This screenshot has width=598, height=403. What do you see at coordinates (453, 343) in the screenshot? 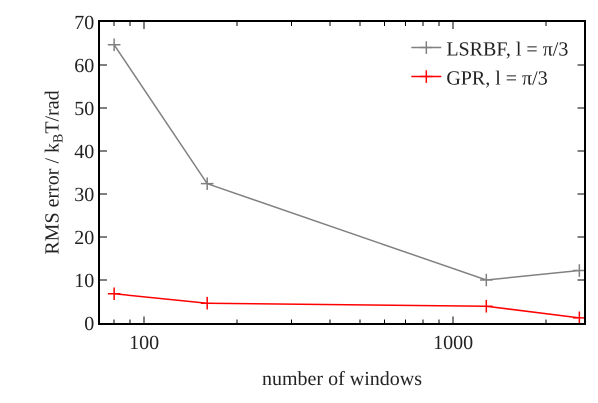
I see `x-tick-label: 1000` at bounding box center [453, 343].